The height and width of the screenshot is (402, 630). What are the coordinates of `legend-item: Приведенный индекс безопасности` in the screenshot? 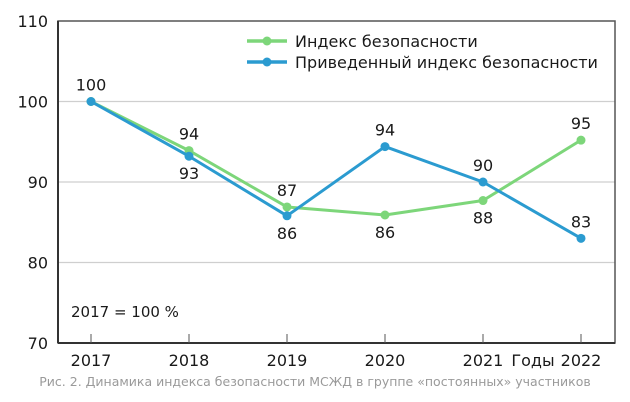 It's located at (422, 62).